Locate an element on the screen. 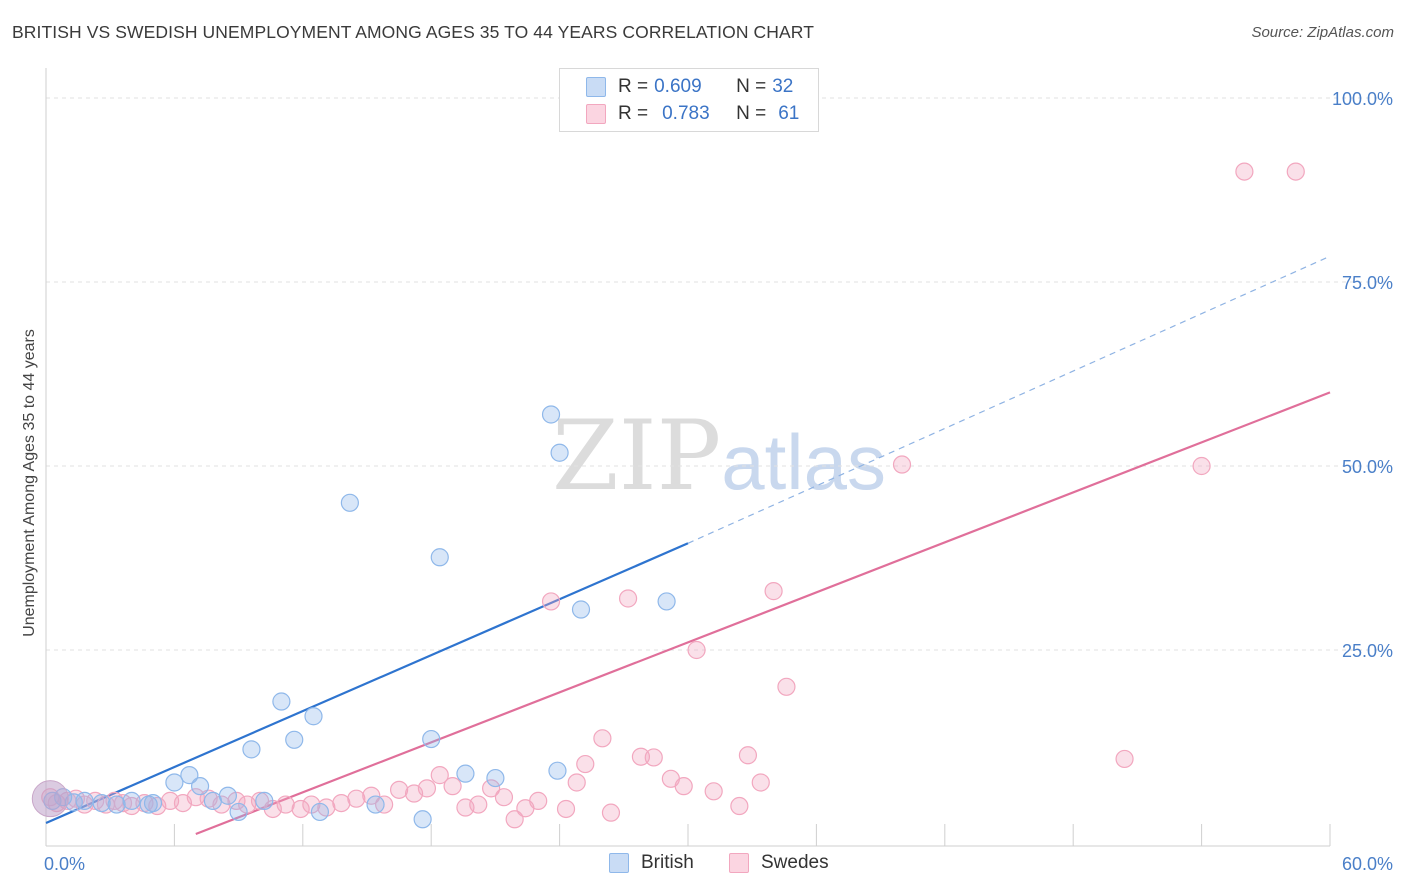 The width and height of the screenshot is (1406, 892). british-n-label: N = is located at coordinates (751, 86).